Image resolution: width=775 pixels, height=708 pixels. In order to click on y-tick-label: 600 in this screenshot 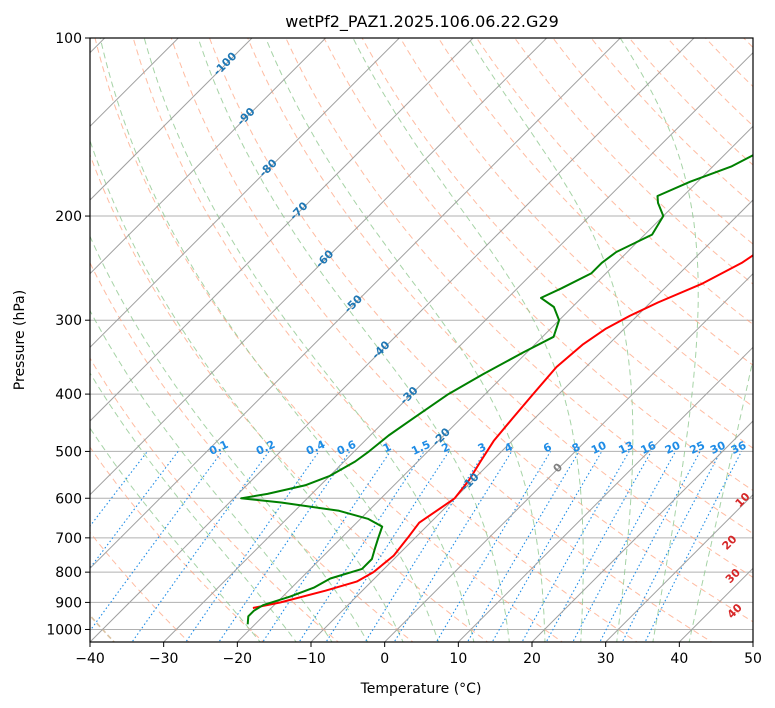, I will do `click(68, 499)`.